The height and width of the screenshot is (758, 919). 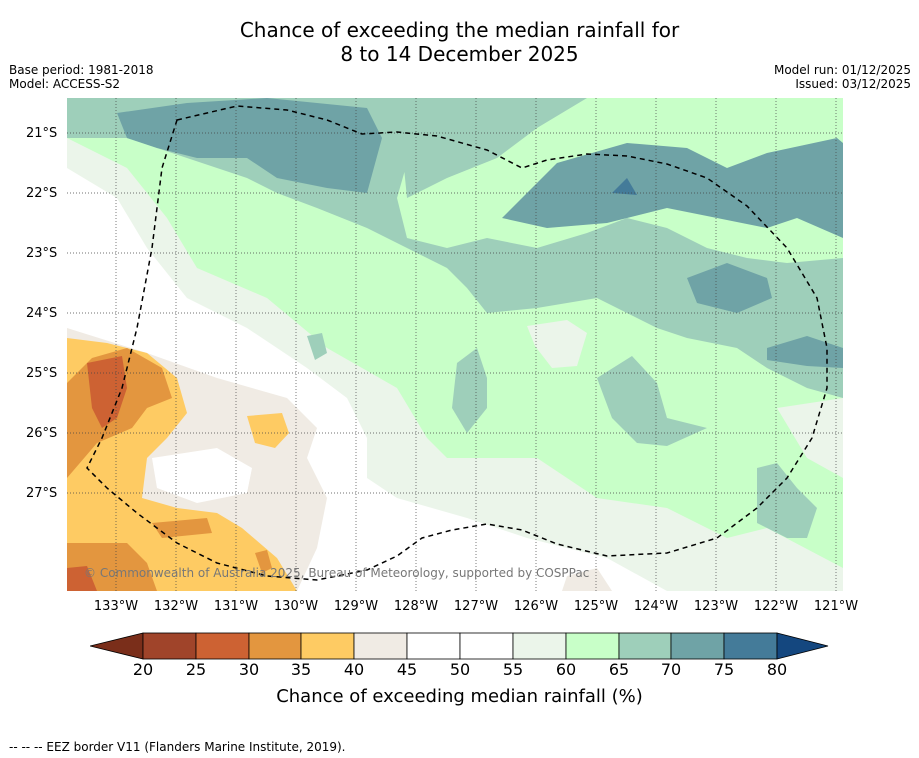 What do you see at coordinates (117, 646) in the screenshot?
I see `colorbar-low-arrow` at bounding box center [117, 646].